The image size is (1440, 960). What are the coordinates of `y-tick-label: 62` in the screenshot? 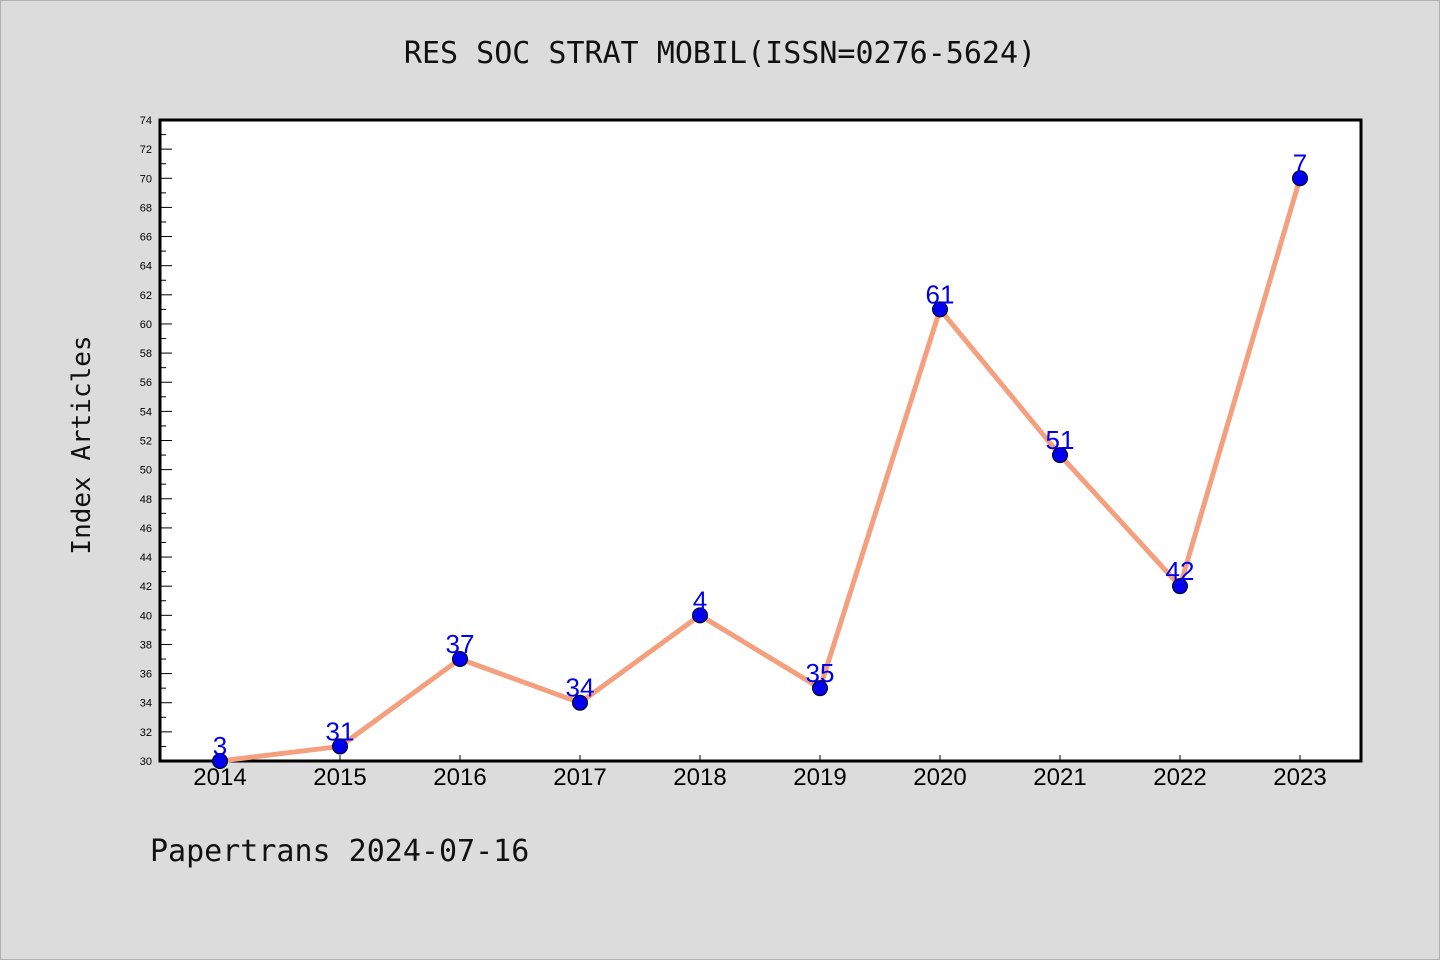 It's located at (146, 296).